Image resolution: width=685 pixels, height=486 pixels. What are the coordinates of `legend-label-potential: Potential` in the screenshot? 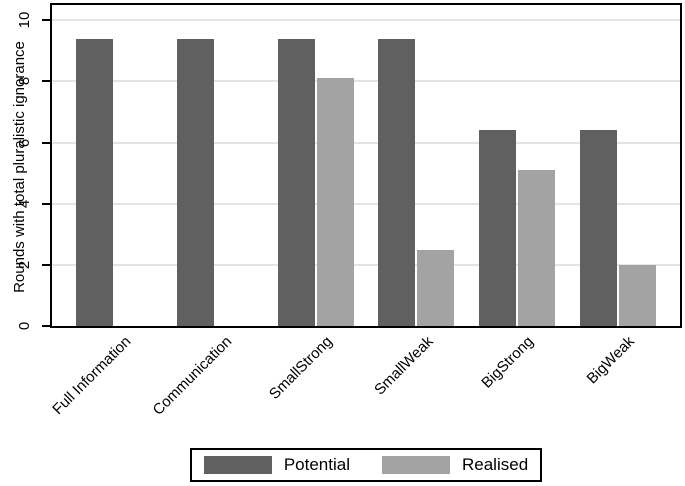 It's located at (316, 464).